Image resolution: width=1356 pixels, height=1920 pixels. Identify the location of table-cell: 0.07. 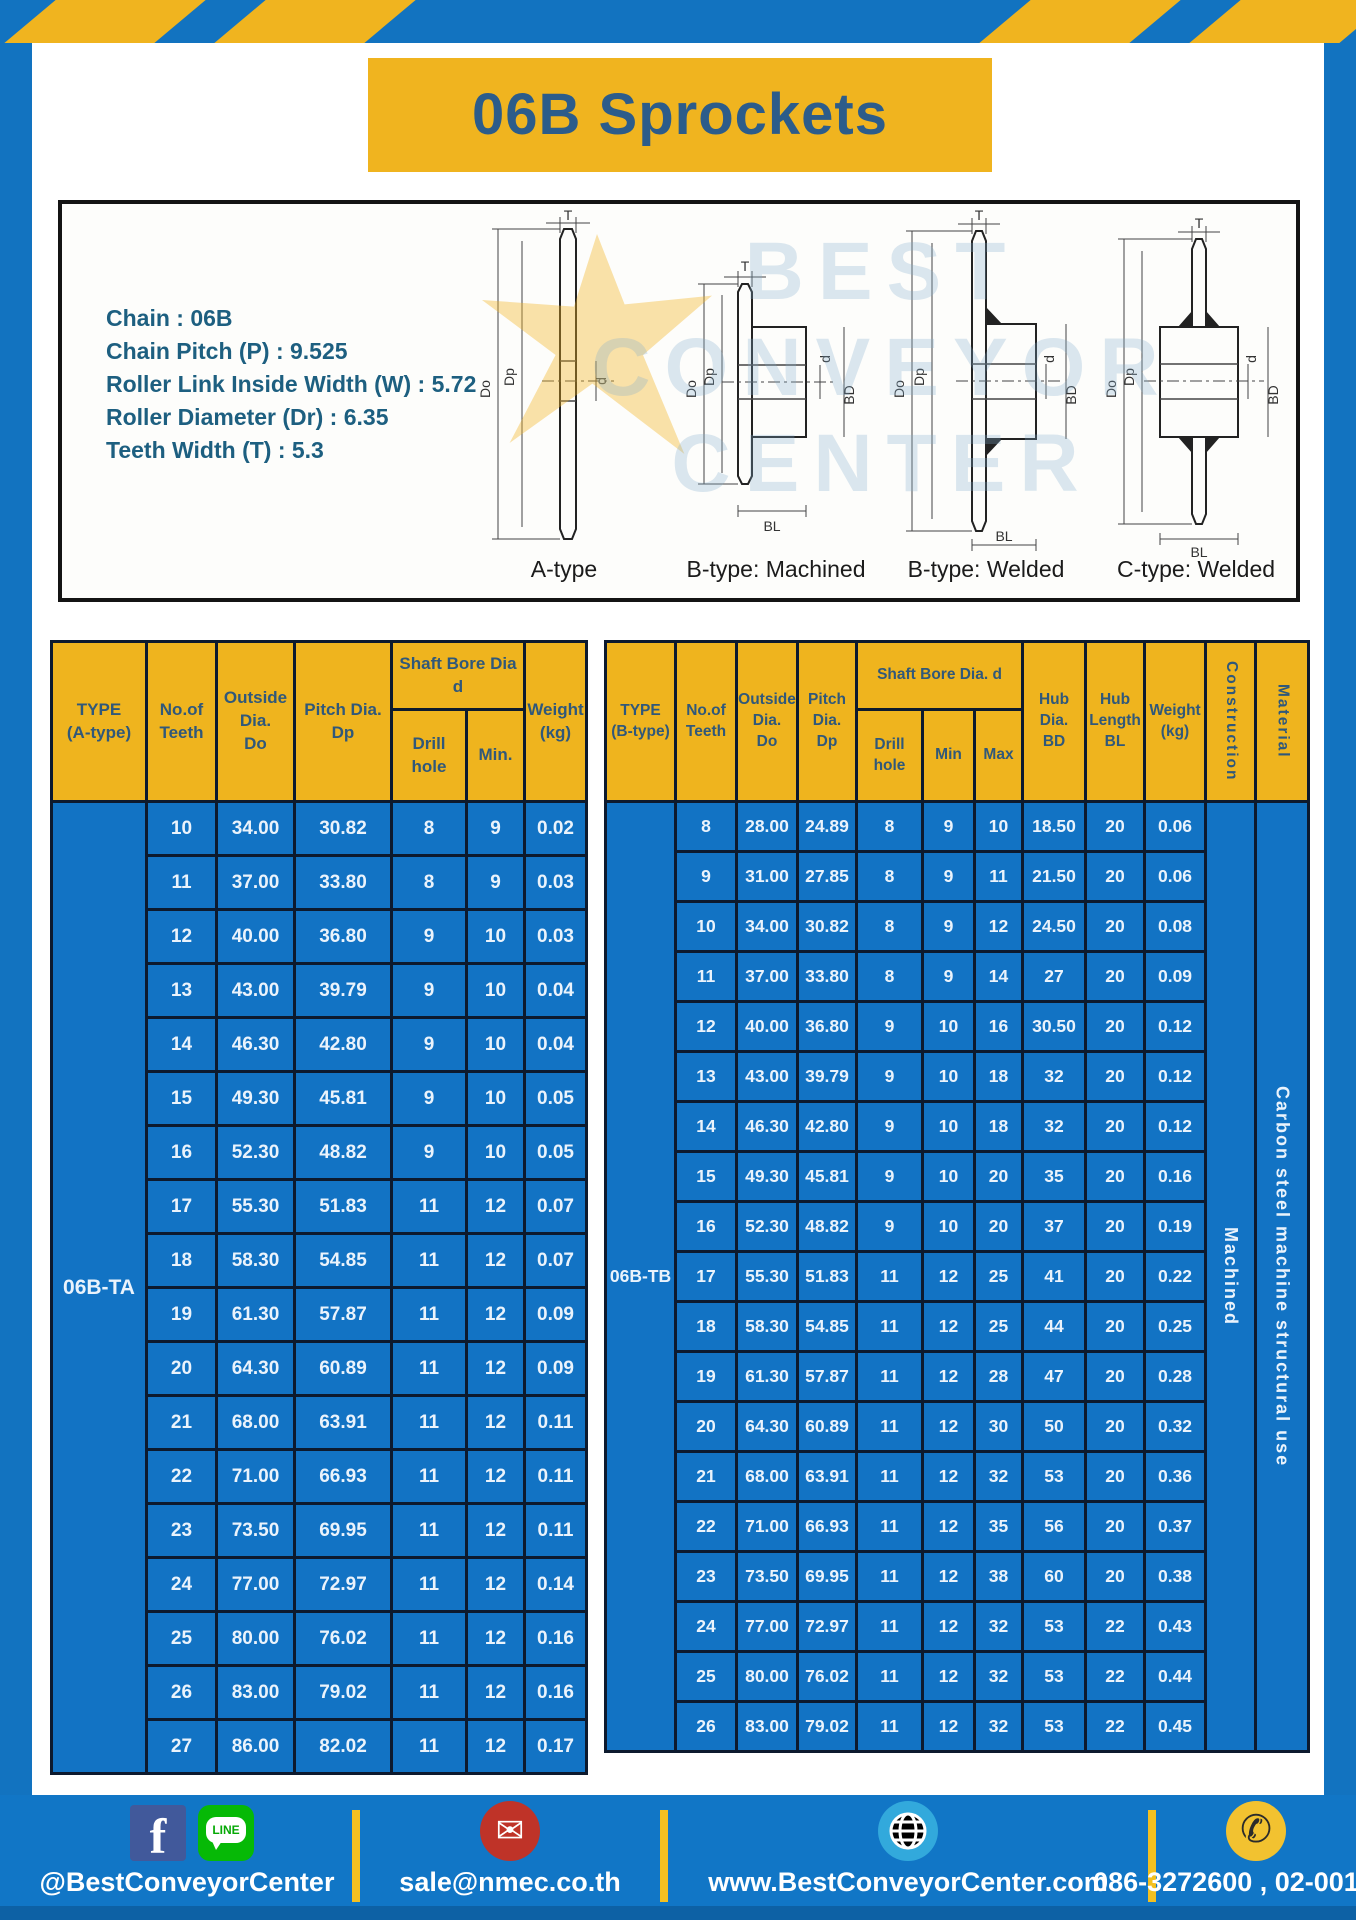
(555, 1206).